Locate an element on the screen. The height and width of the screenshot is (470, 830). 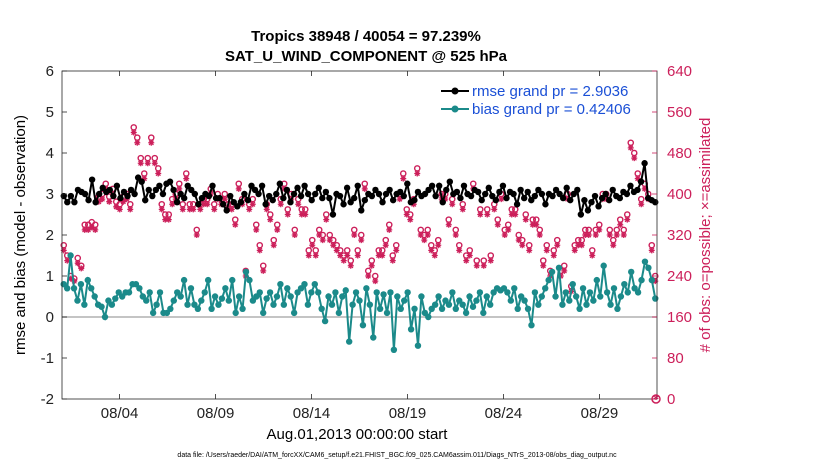
y-right-tick-label: 0 is located at coordinates (671, 399).